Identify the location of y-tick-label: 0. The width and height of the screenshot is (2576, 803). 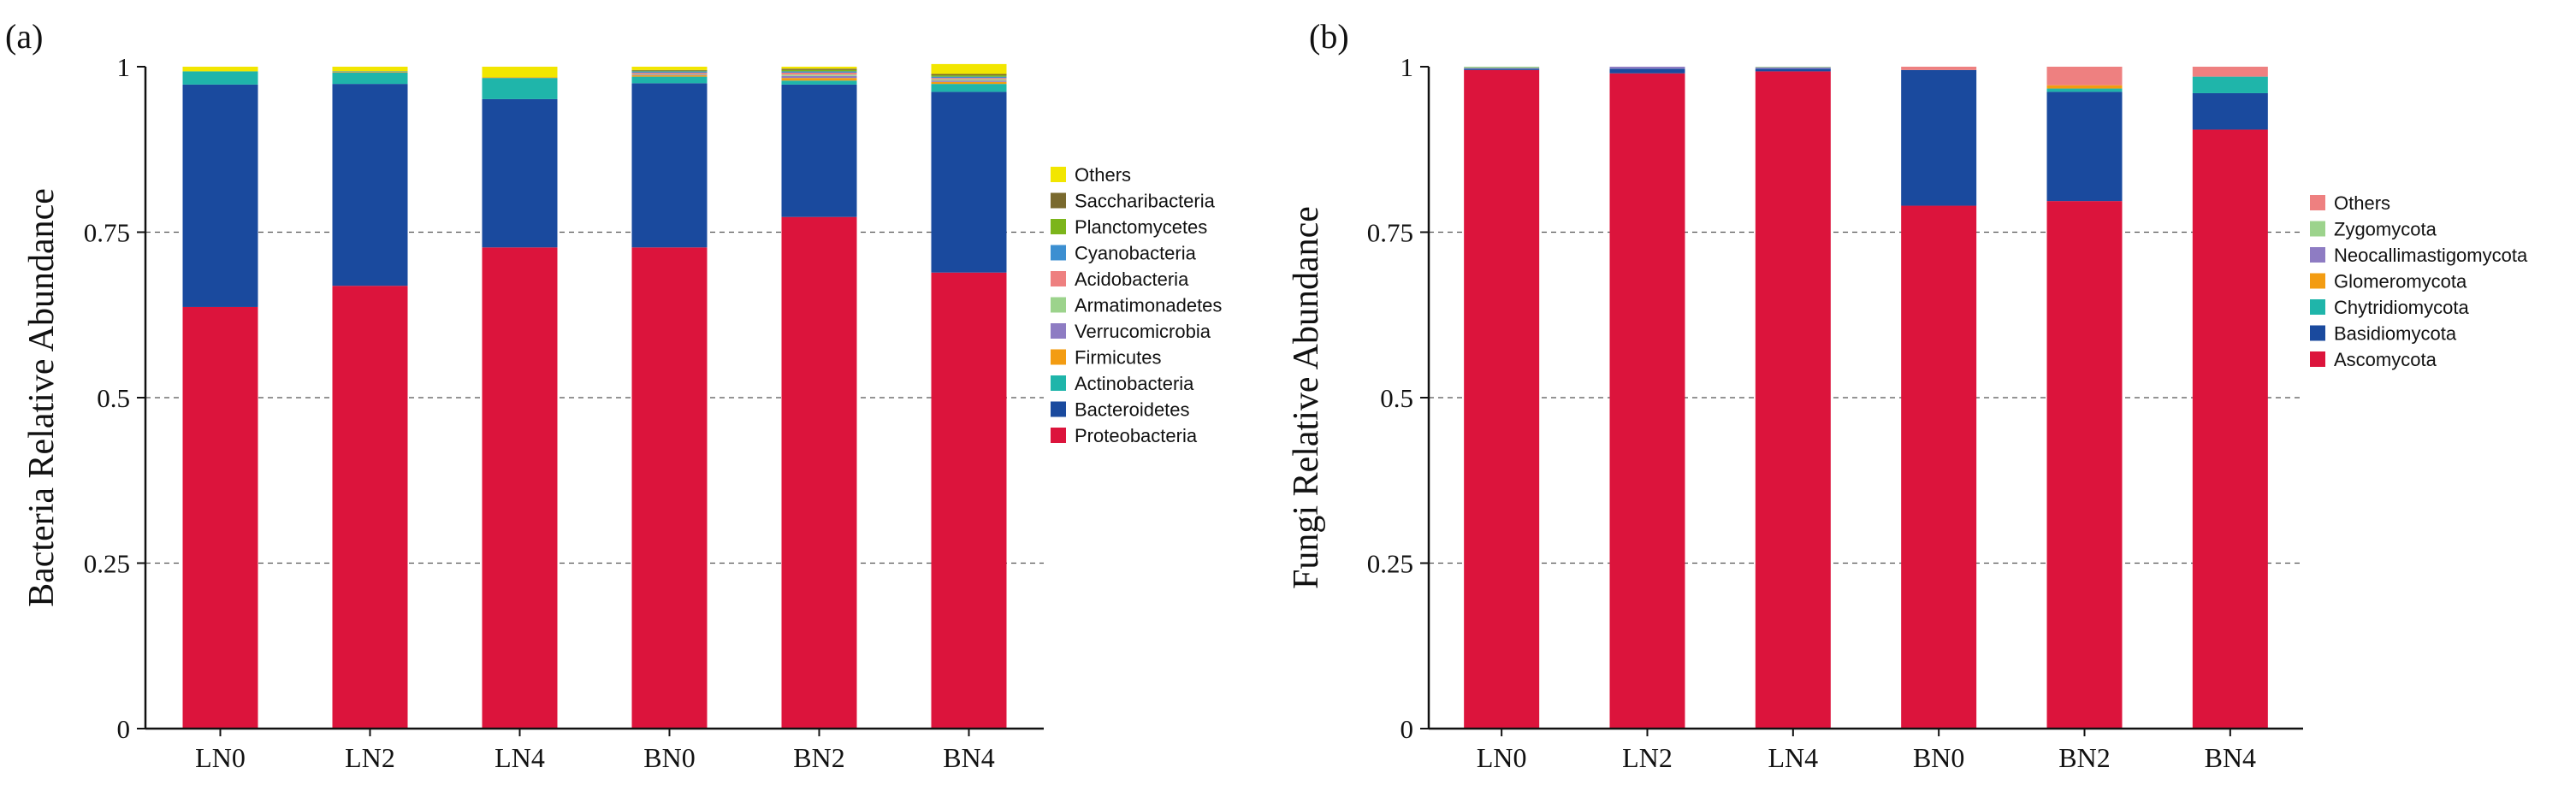
(1407, 729).